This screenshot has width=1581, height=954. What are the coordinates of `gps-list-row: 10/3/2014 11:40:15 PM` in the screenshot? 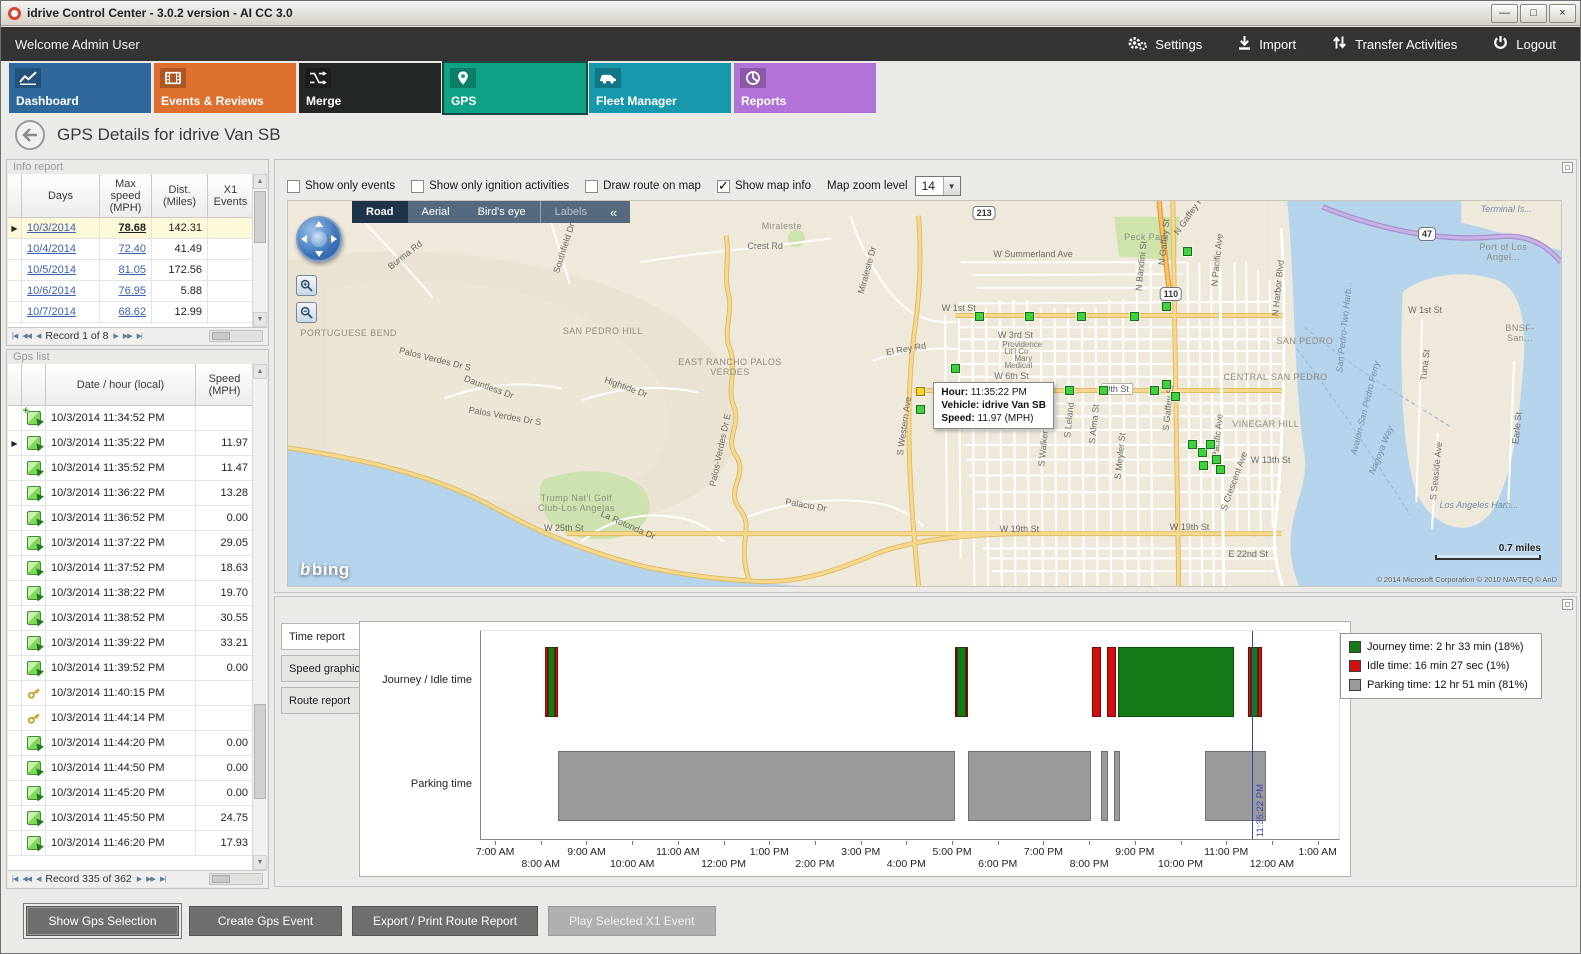 It's located at (131, 693).